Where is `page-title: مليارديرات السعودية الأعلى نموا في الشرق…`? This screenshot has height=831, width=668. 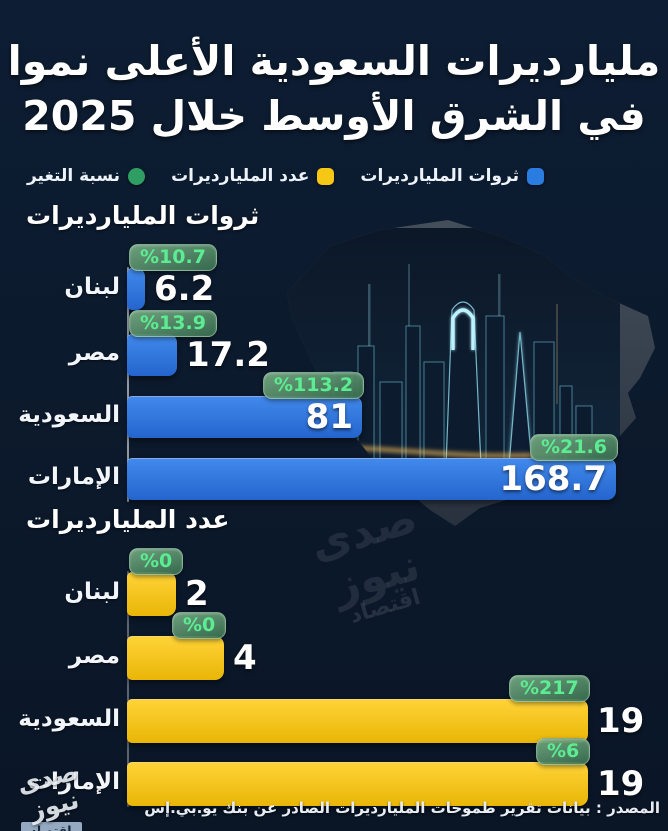
page-title: مليارديرات السعودية الأعلى نموا في الشرق… is located at coordinates (334, 89).